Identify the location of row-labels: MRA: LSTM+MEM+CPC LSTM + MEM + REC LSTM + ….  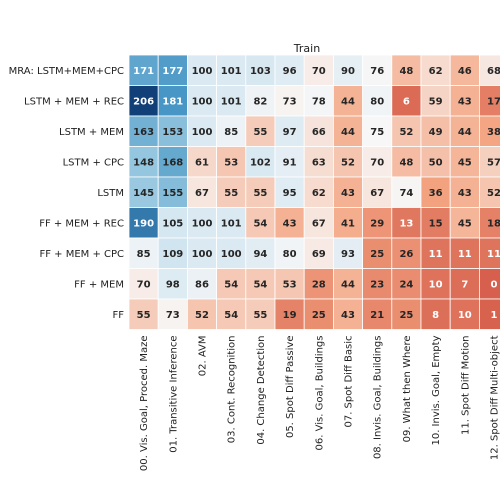
(67, 193).